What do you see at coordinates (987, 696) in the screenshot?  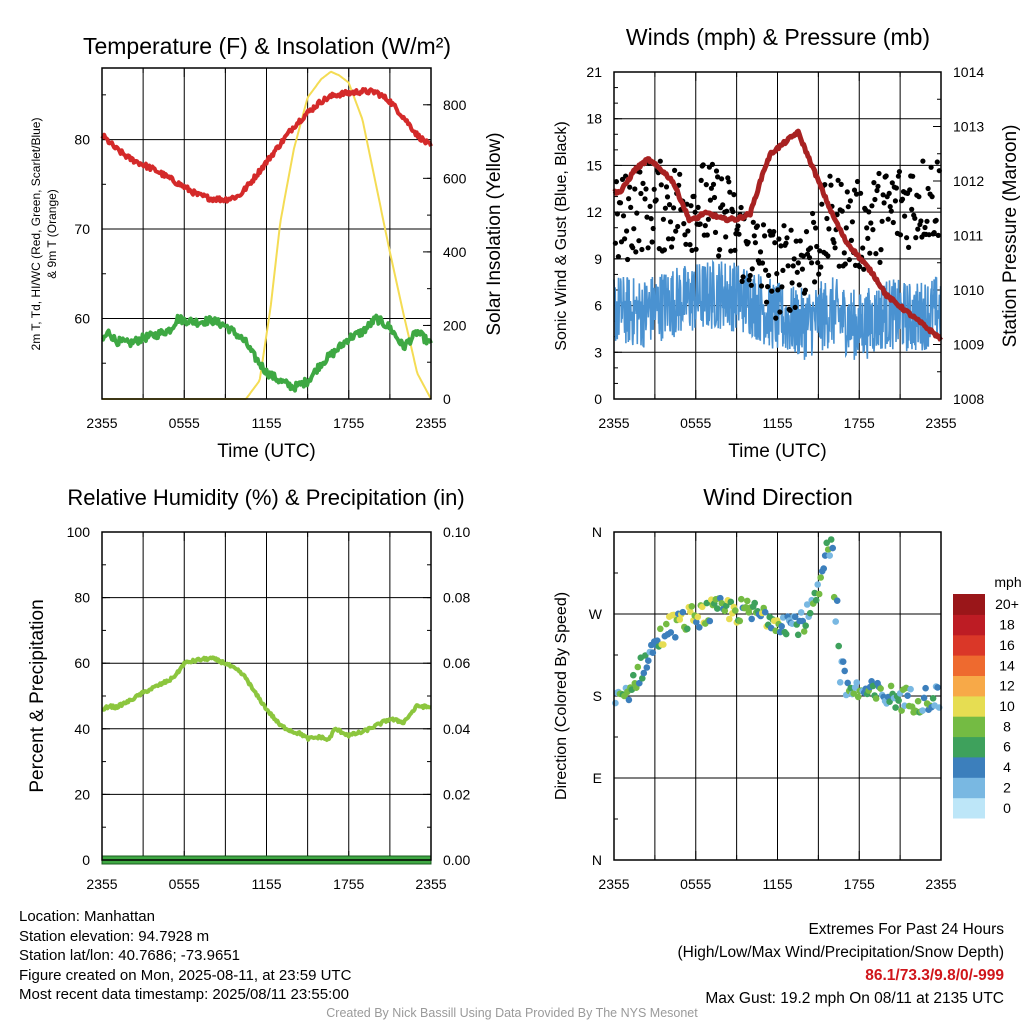 I see `speed-colorbar: mph 0 2 4 6 8 10 12 14 16 18 20+` at bounding box center [987, 696].